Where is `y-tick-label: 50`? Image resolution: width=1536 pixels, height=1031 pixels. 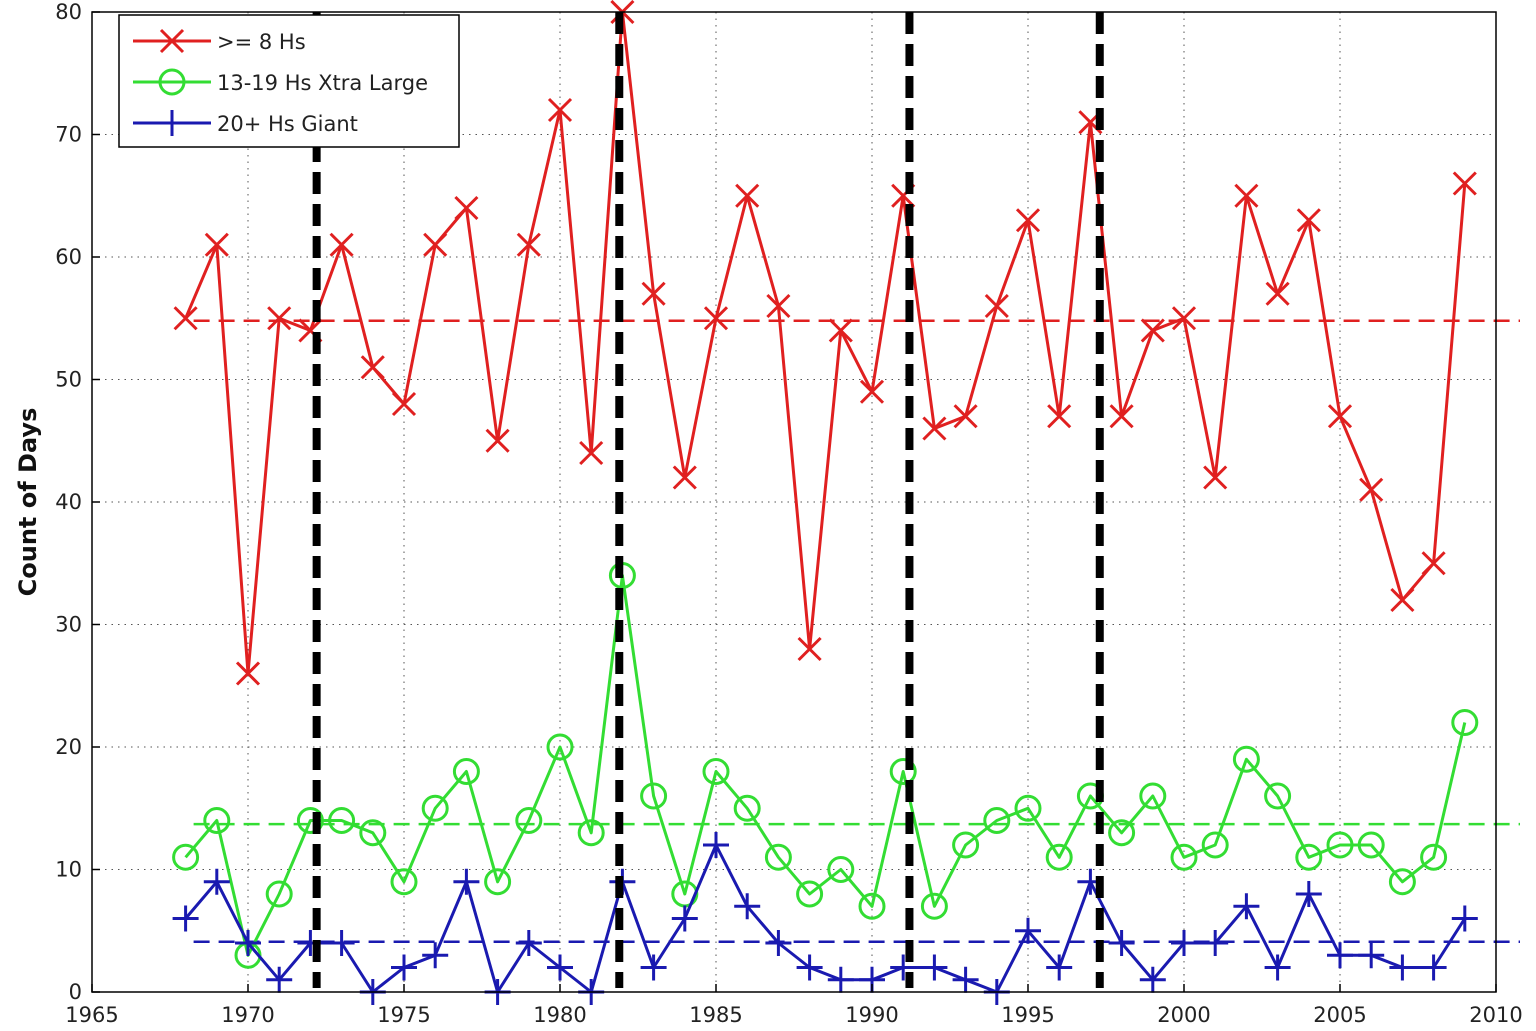 y-tick-label: 50 is located at coordinates (68, 380).